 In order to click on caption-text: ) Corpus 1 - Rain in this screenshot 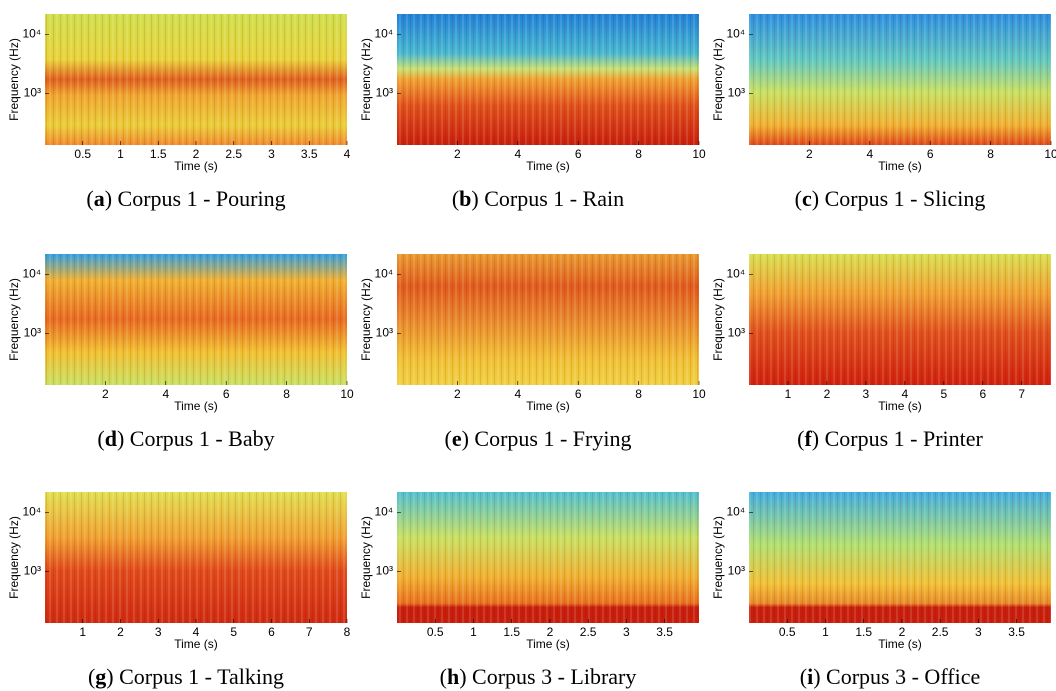, I will do `click(547, 198)`.